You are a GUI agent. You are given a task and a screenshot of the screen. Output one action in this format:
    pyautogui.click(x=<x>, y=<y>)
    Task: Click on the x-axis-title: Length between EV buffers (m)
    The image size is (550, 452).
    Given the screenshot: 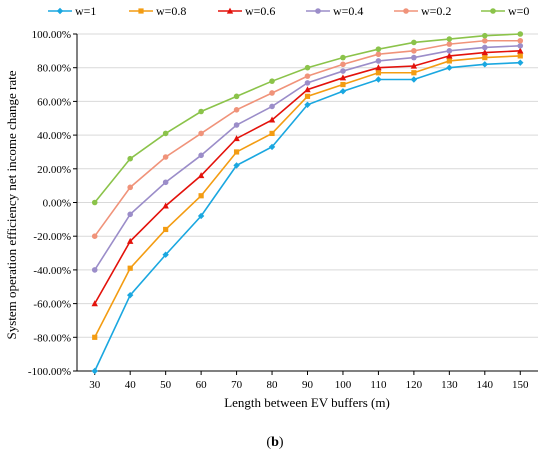 What is the action you would take?
    pyautogui.click(x=307, y=402)
    